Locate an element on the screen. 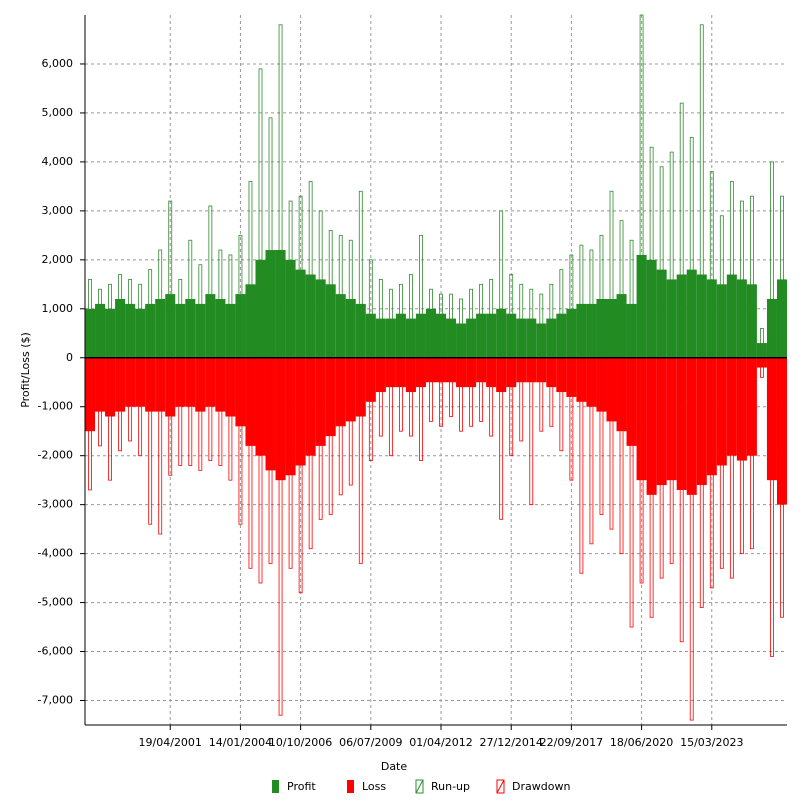  y-tick-label: 2,000 is located at coordinates (58, 259).